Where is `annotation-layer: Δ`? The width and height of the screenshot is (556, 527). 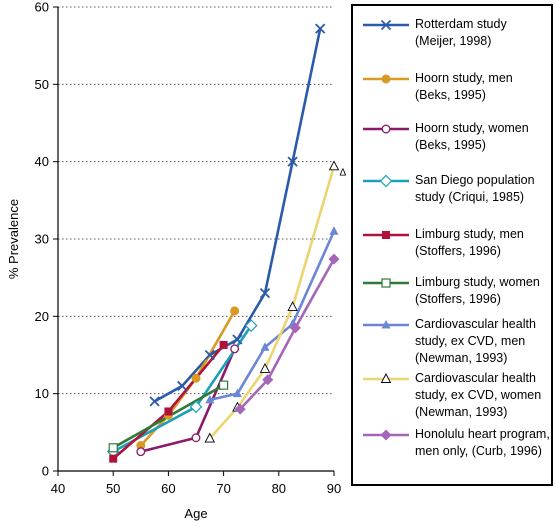
annotation-layer: Δ is located at coordinates (342, 173).